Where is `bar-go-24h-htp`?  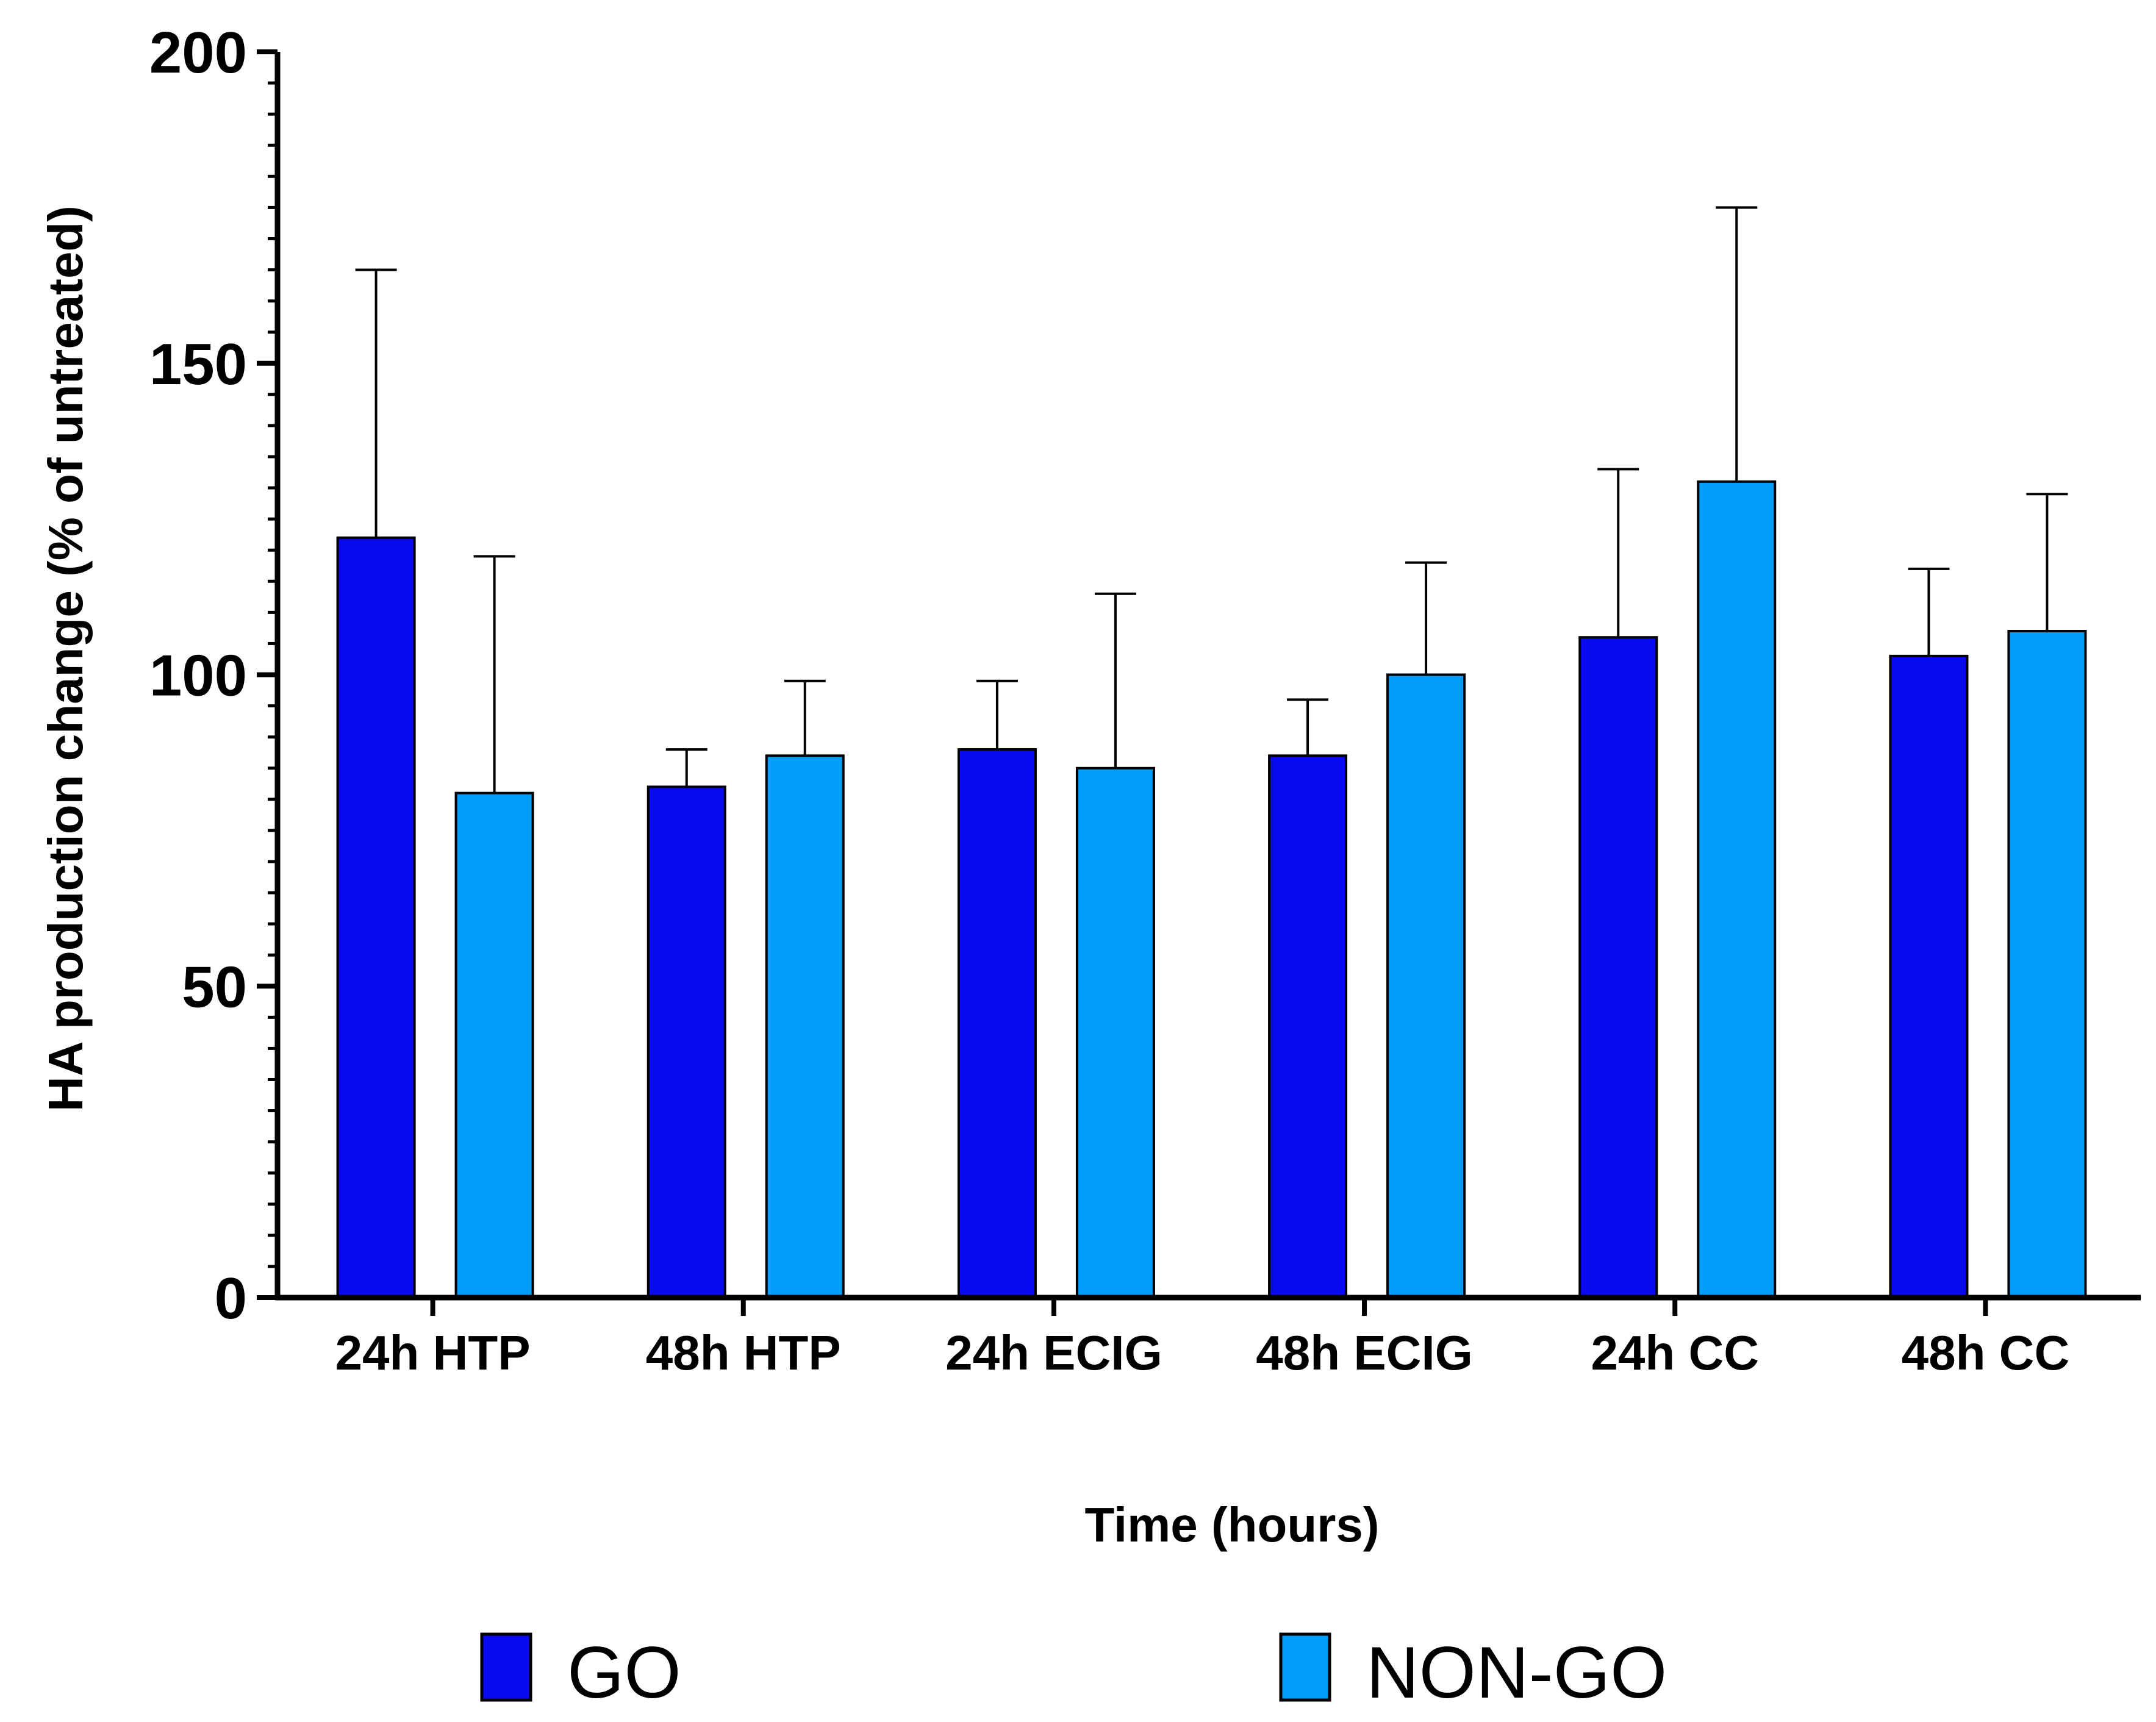 bar-go-24h-htp is located at coordinates (376, 918).